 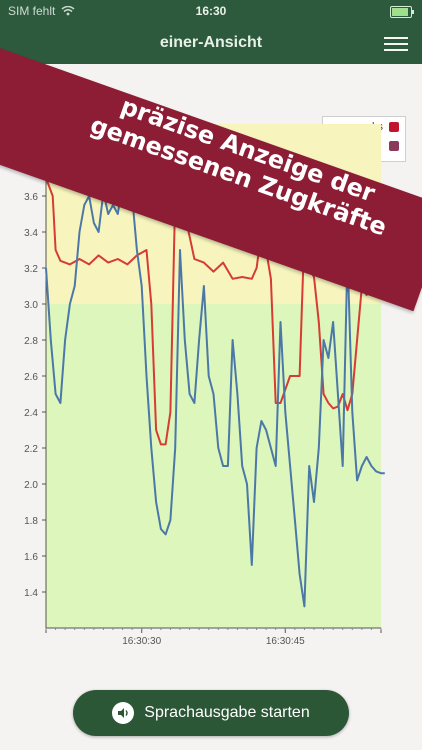 I want to click on y-tick-label: 3.6, so click(x=31, y=197).